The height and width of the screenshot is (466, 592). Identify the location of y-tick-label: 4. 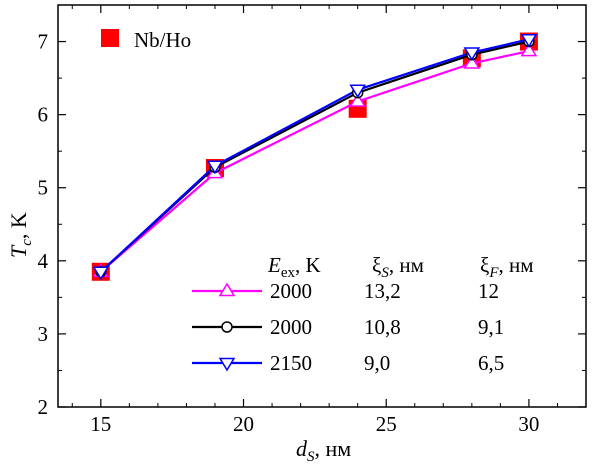
(43, 261).